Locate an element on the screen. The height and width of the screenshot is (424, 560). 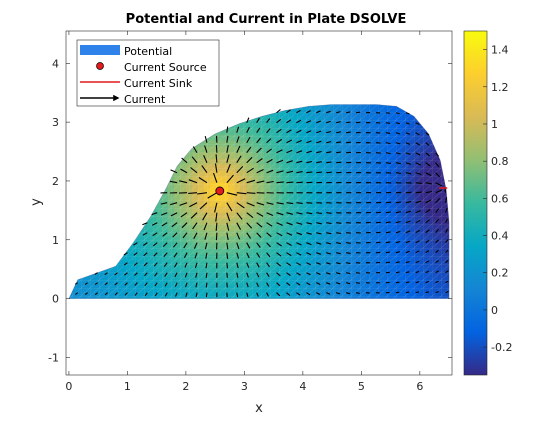
y-tick-label: 0 is located at coordinates (55, 299).